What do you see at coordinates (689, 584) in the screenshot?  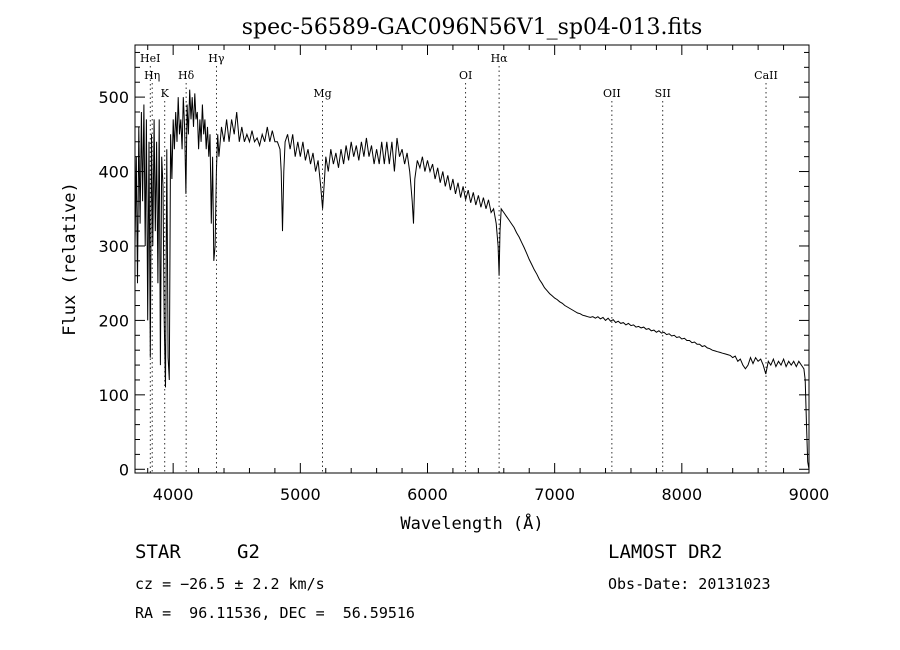 I see `observation-date: Obs-Date: 20131023` at bounding box center [689, 584].